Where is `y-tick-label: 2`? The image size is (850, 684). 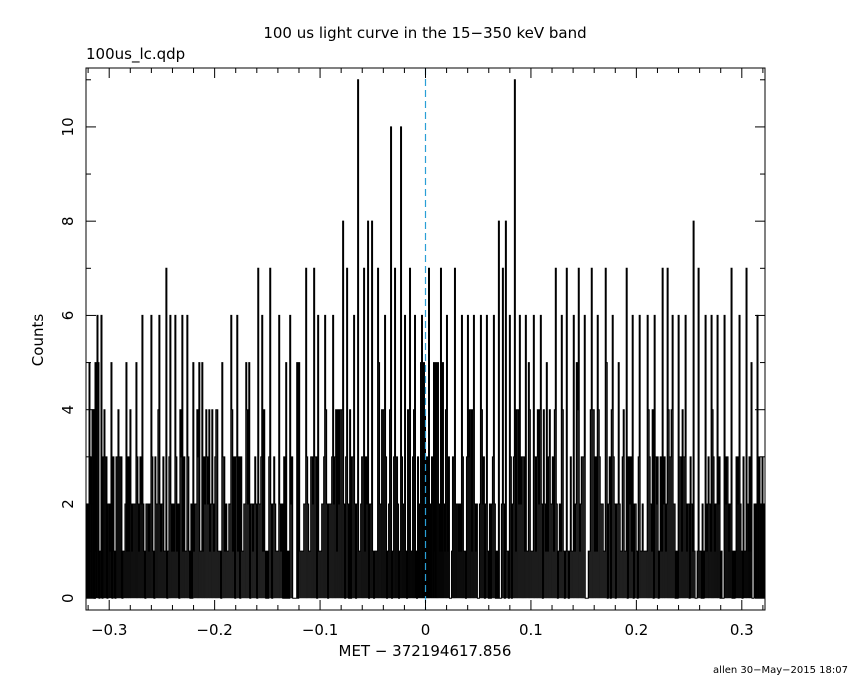
y-tick-label: 2 is located at coordinates (68, 504).